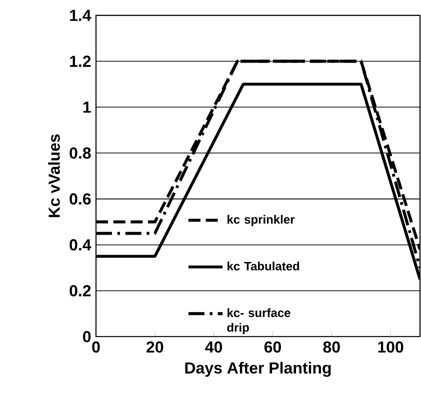 The image size is (421, 406). I want to click on y-tick-label: 0.2, so click(80, 290).